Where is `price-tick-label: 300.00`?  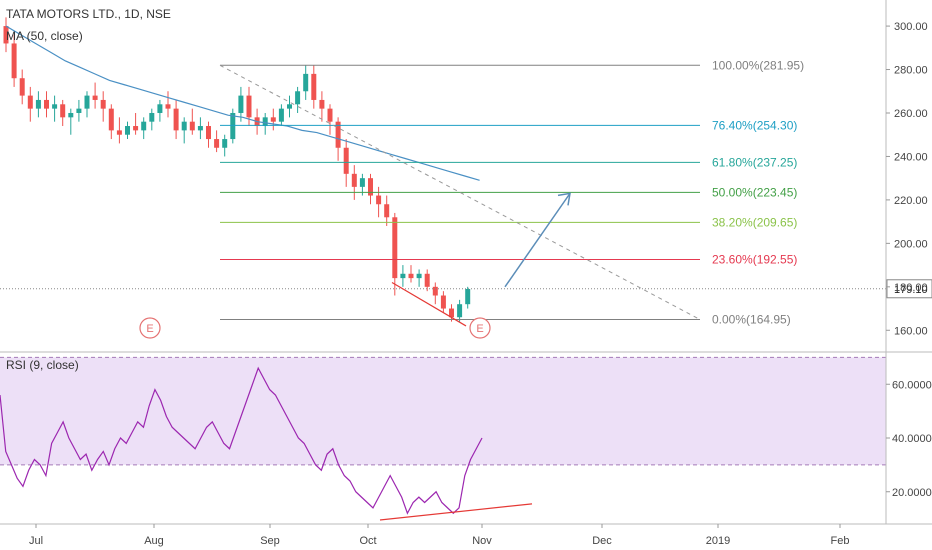
price-tick-label: 300.00 is located at coordinates (911, 27).